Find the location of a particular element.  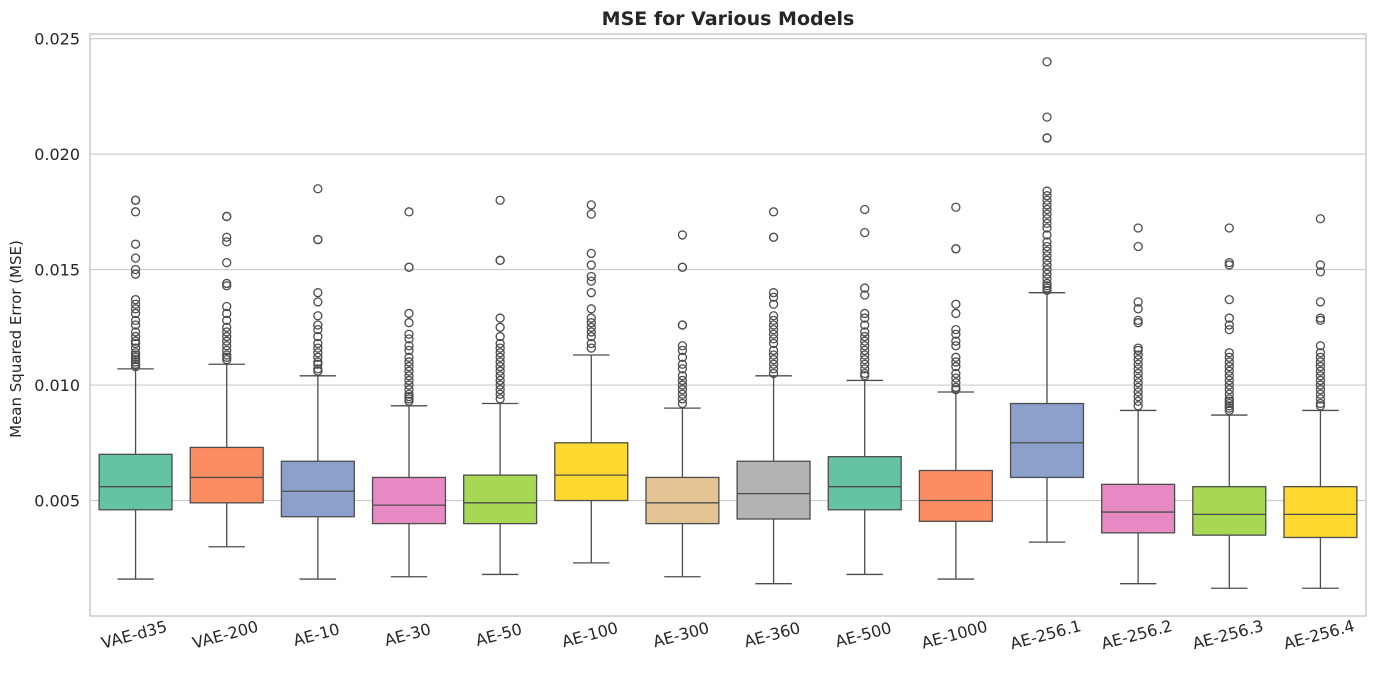

y-tick-label: 0.005 is located at coordinates (57, 501).